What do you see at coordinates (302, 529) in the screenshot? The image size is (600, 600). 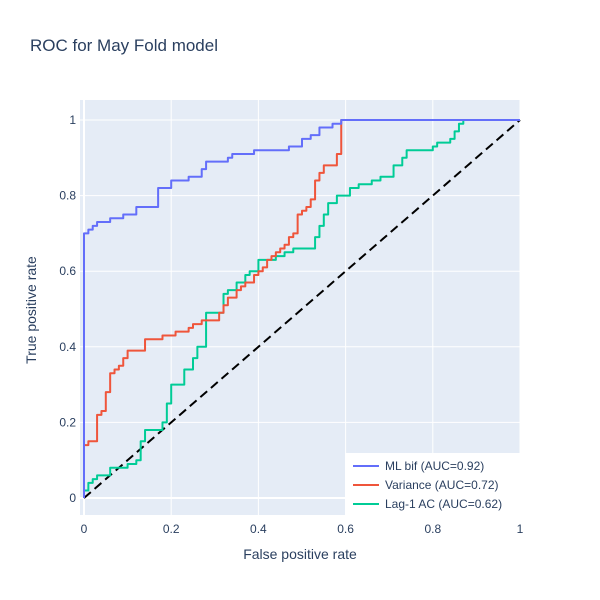 I see `x-axis-ticks: 0 0.2 0.4 0.6 0.8 1` at bounding box center [302, 529].